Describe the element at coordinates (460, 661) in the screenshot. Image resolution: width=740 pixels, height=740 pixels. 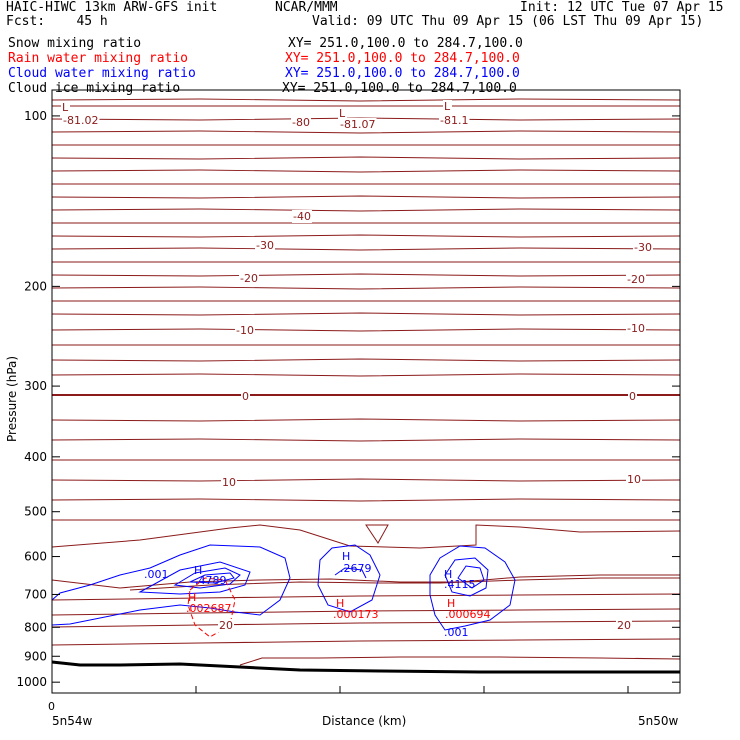
I see `low-level-contour` at that location.